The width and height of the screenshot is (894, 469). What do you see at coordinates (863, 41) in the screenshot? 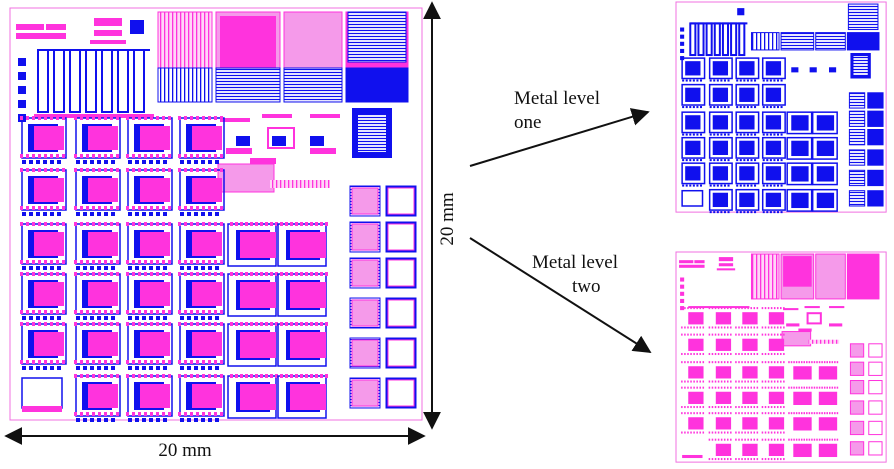
I see `top-array-block` at bounding box center [863, 41].